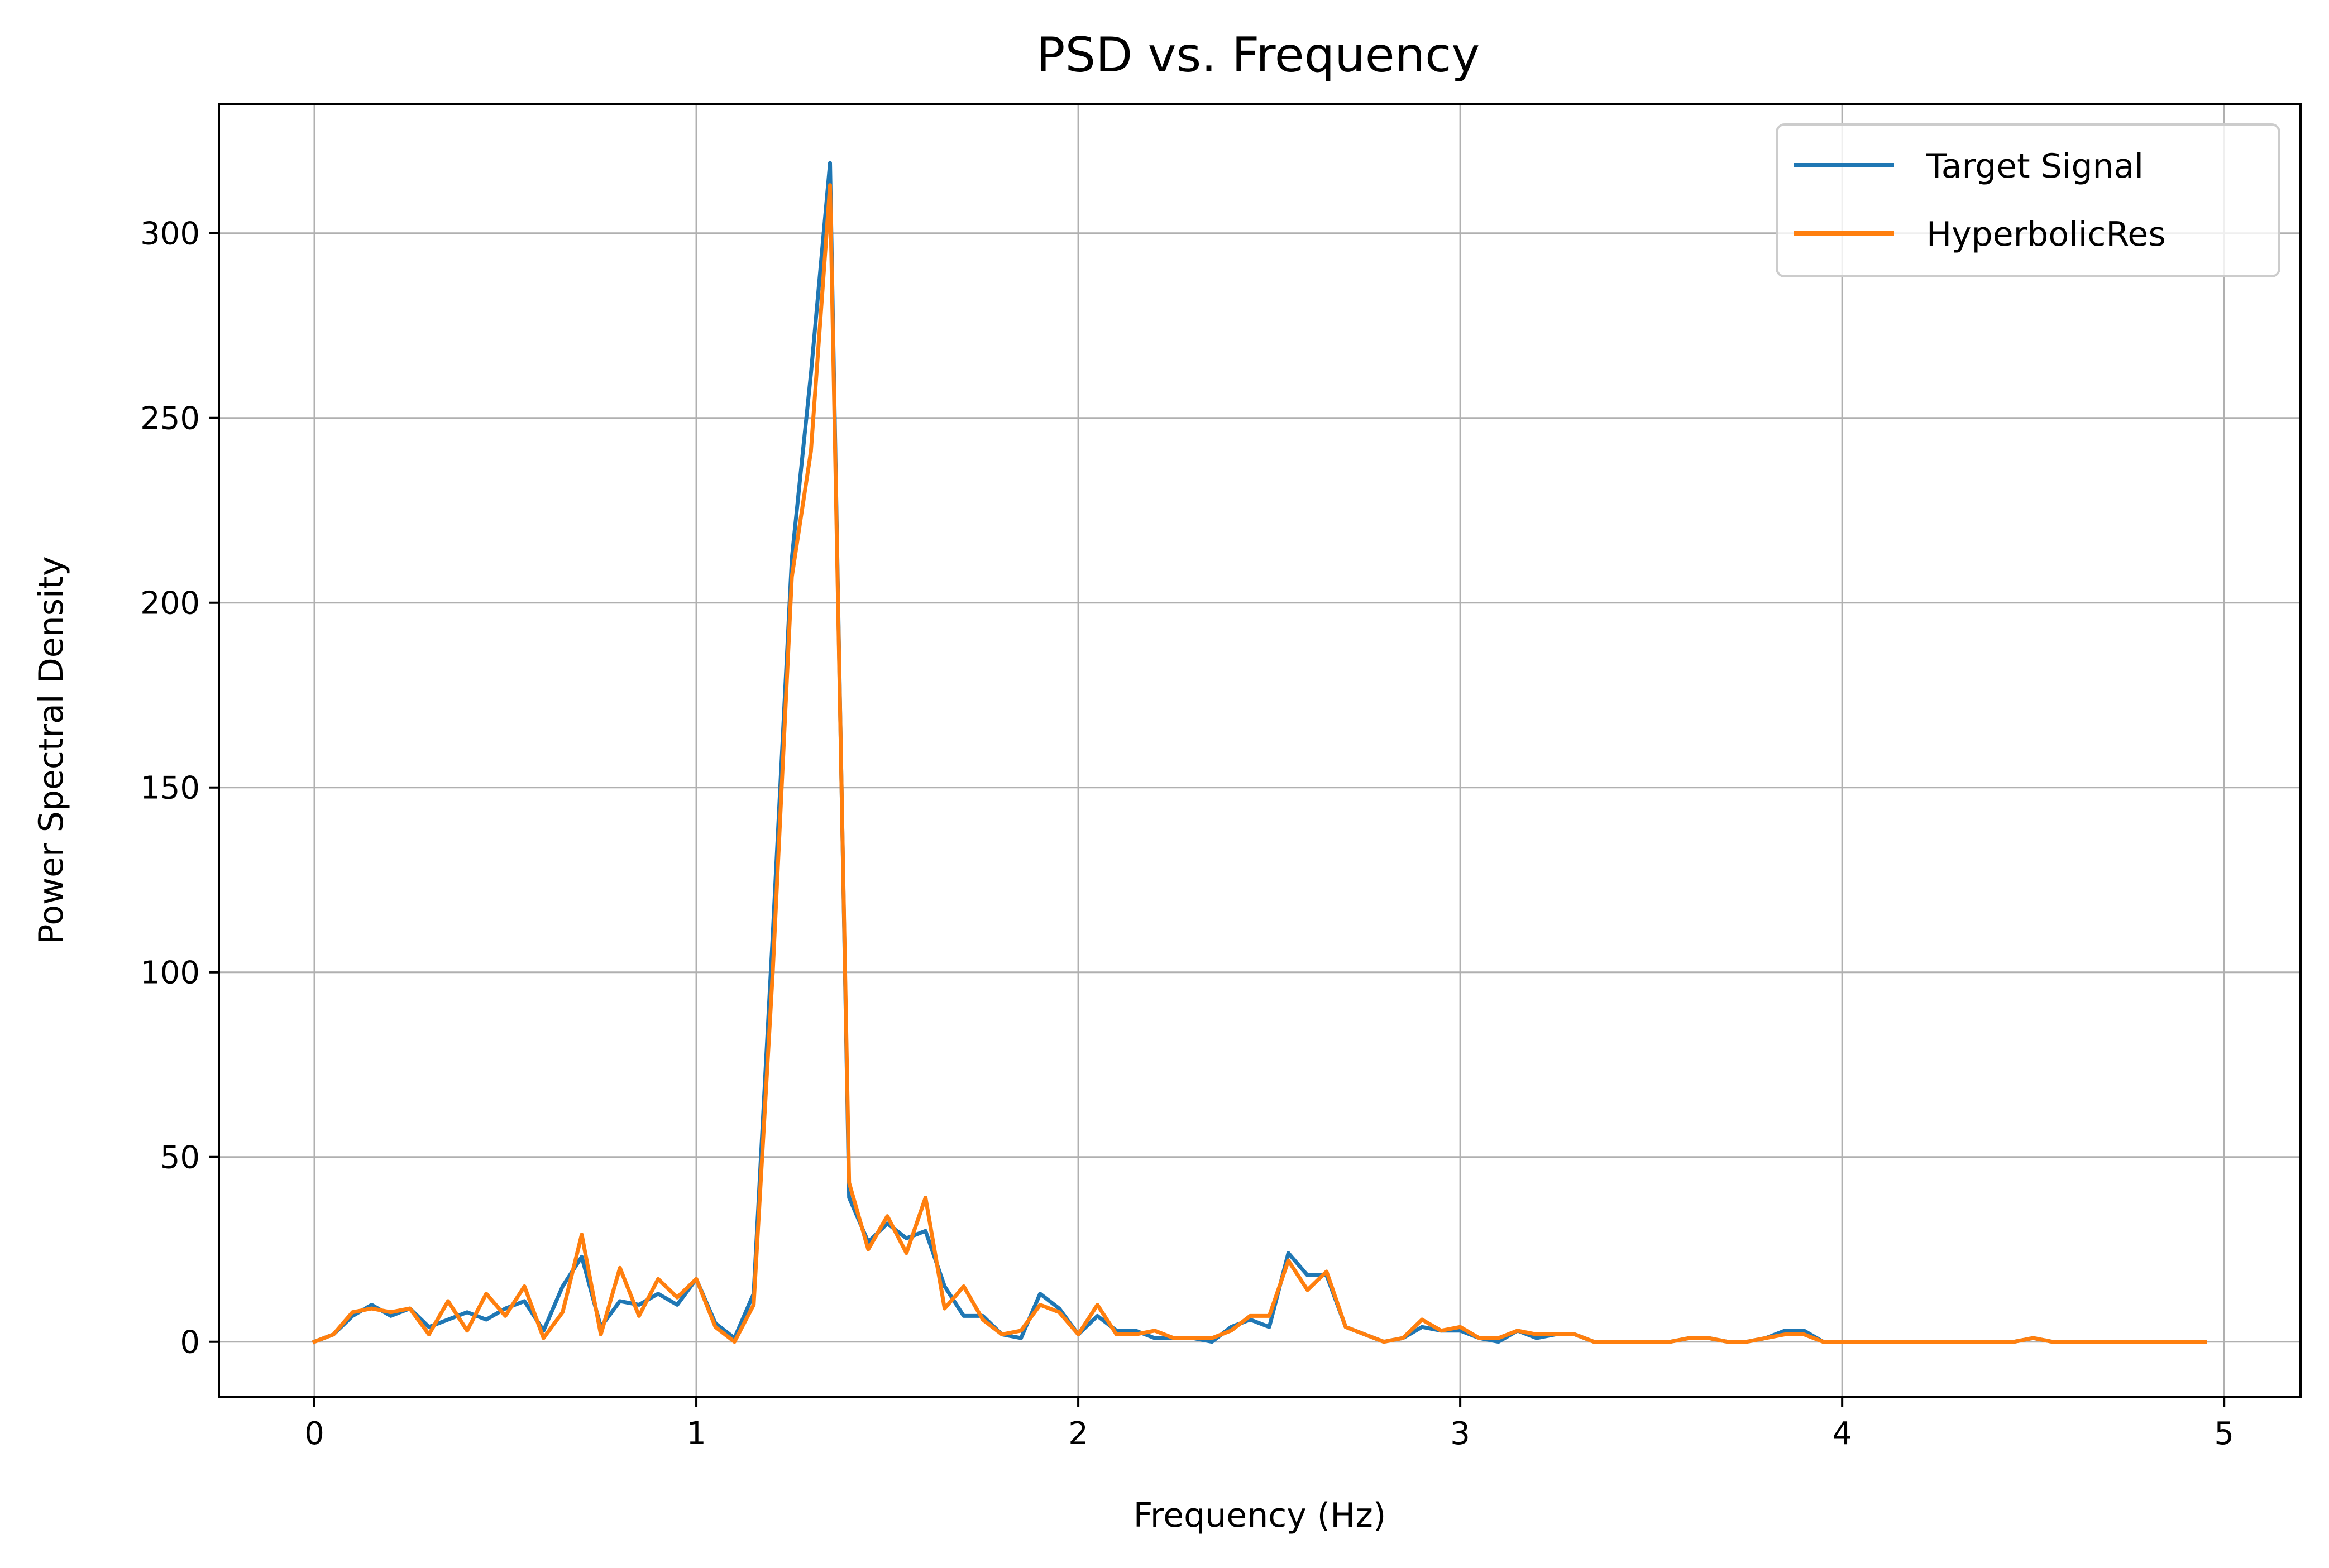 The height and width of the screenshot is (1568, 2329). What do you see at coordinates (170, 604) in the screenshot?
I see `y-tick-label: 200` at bounding box center [170, 604].